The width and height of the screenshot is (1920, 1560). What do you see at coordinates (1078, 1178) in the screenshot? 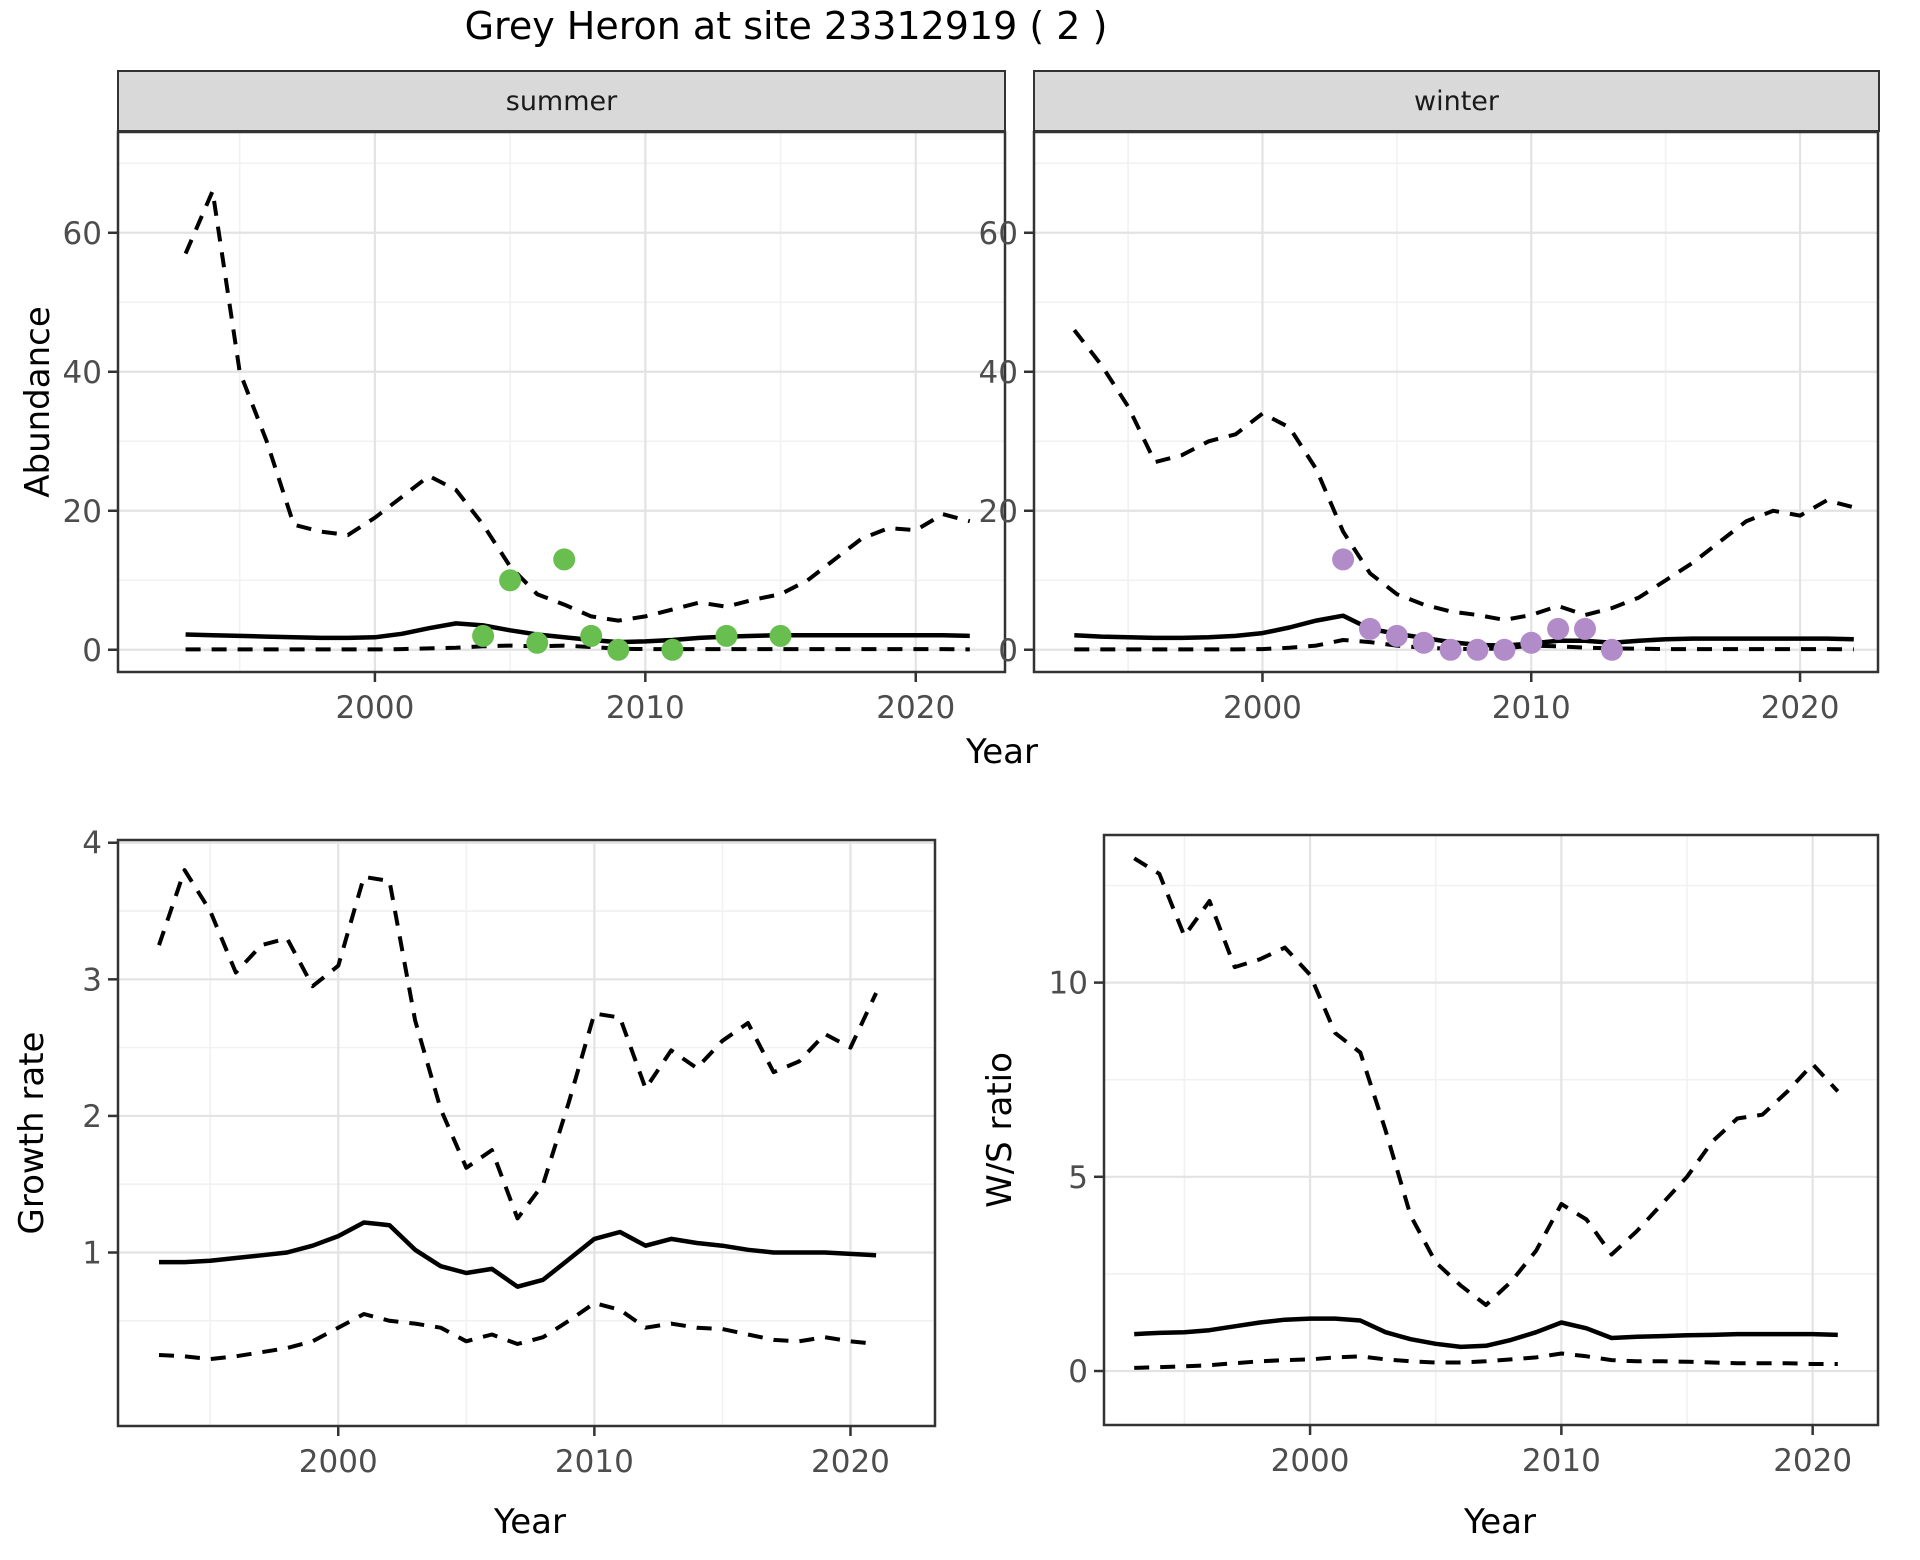
I see `y-tick-label: 5` at bounding box center [1078, 1178].